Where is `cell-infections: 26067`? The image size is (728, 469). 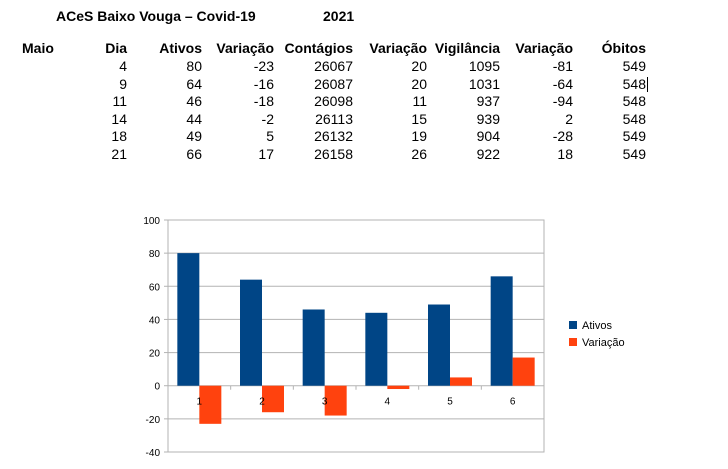 cell-infections: 26067 is located at coordinates (333, 66).